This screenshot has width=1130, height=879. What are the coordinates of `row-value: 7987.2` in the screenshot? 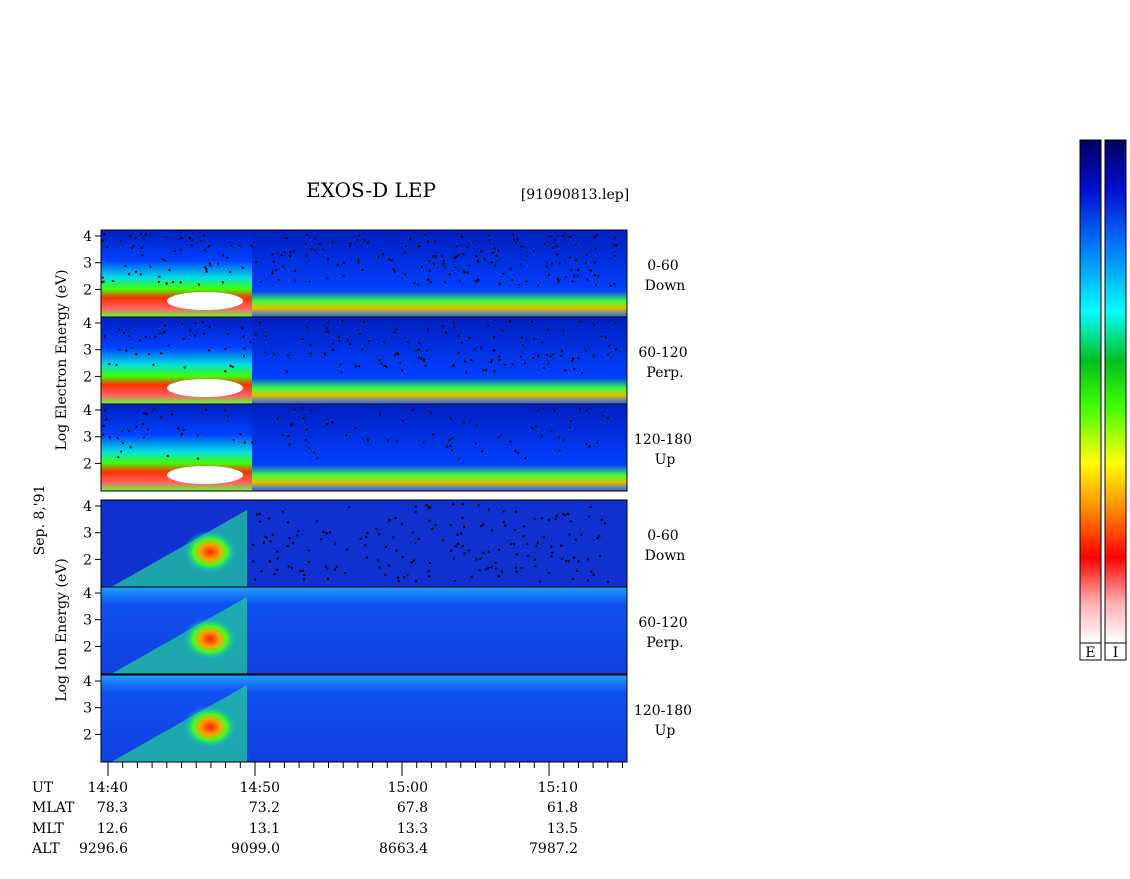 It's located at (553, 849).